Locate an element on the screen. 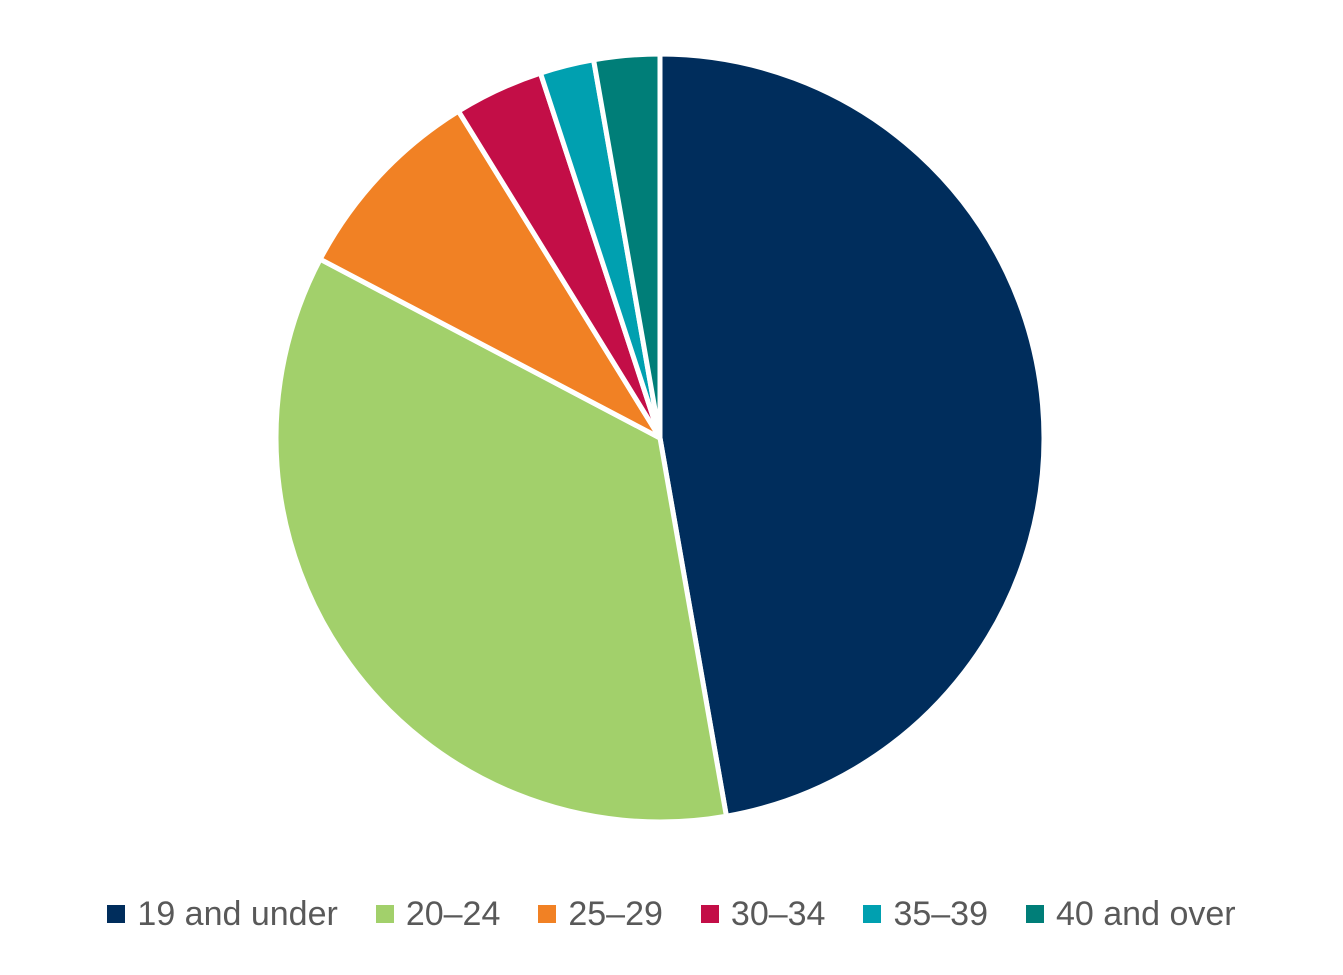 This screenshot has height=975, width=1343. legend-item-40-and-over: 40 and over is located at coordinates (1131, 914).